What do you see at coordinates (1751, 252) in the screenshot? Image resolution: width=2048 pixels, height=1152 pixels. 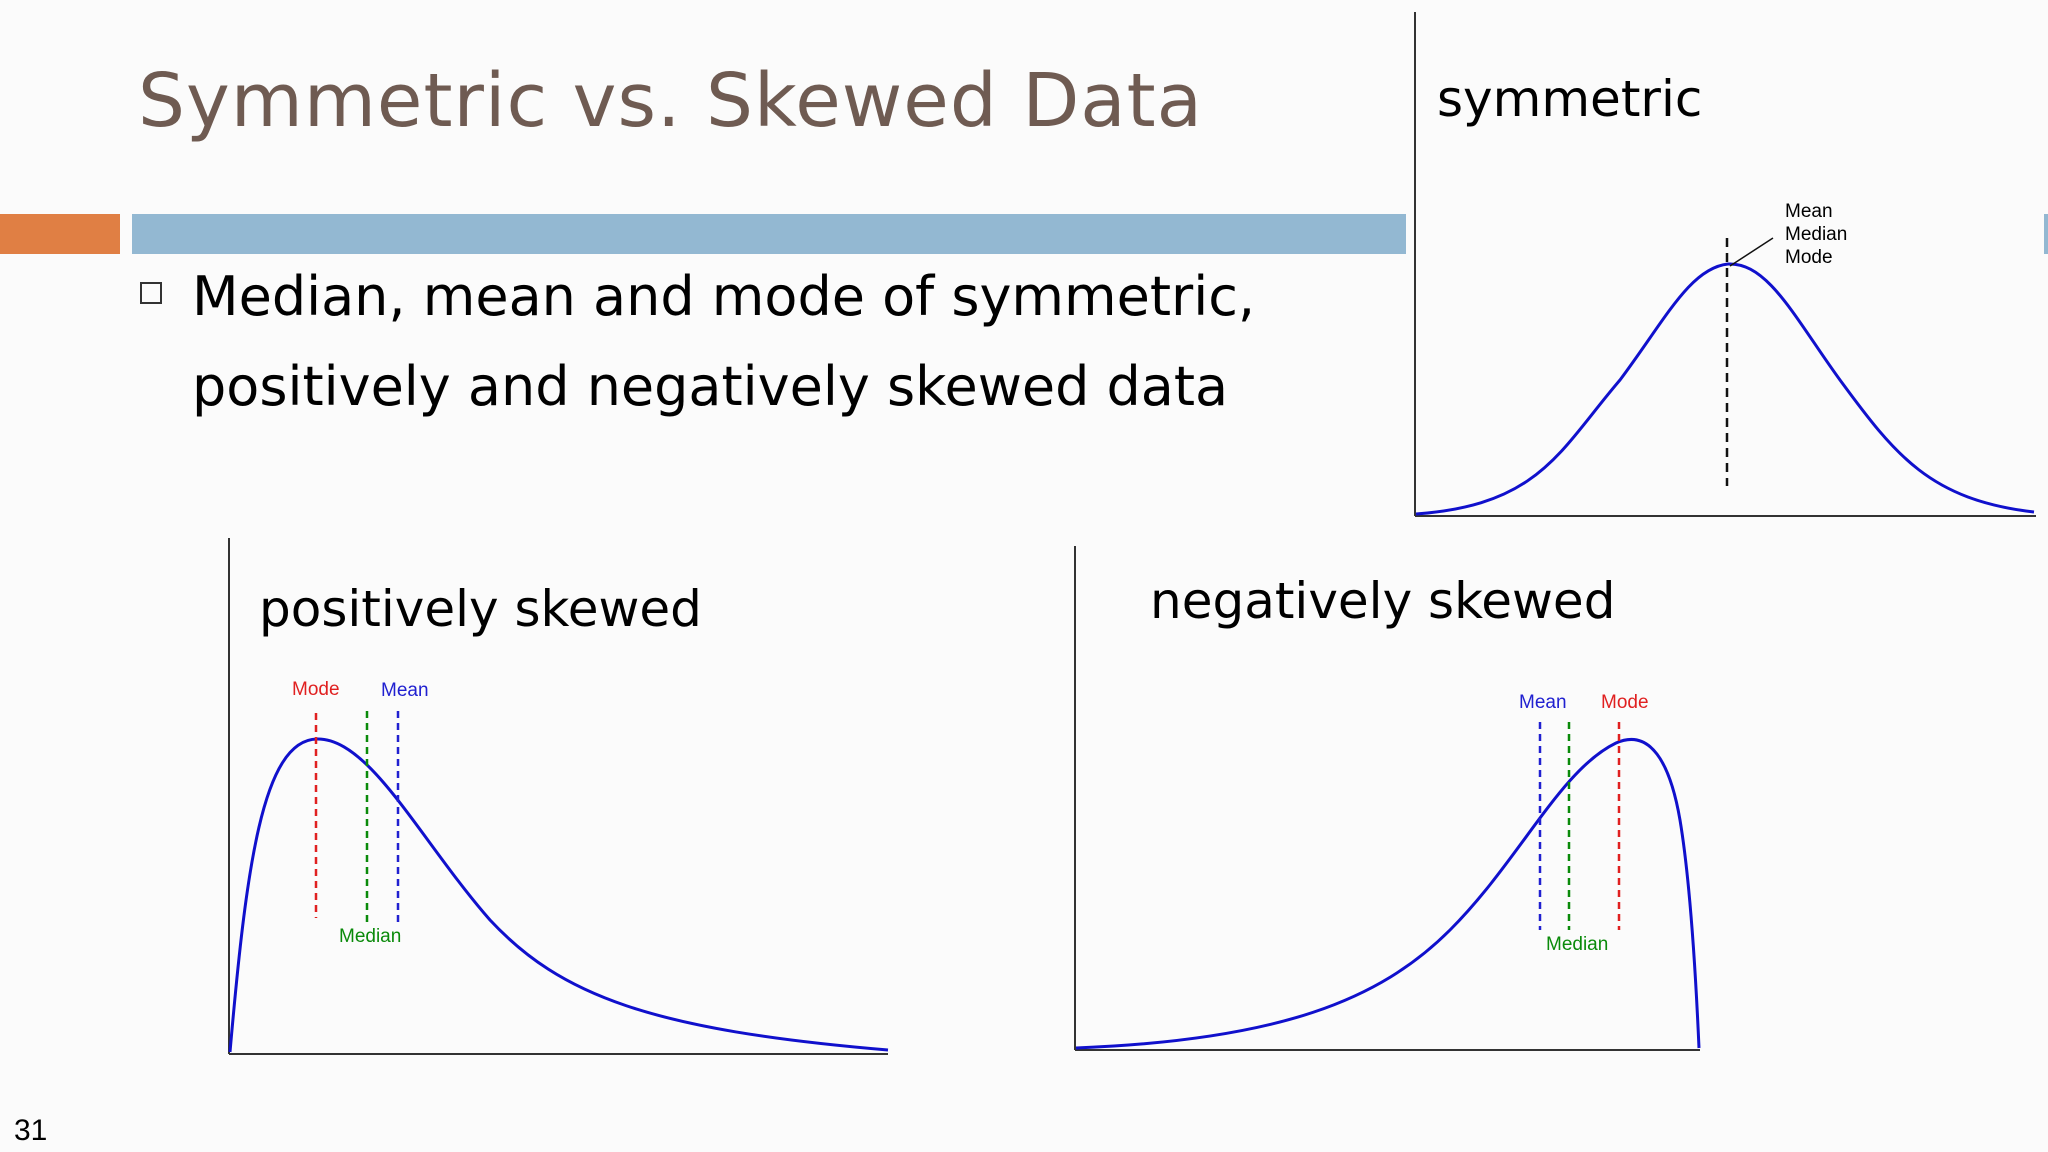 I see `symmetric-label-pointer` at bounding box center [1751, 252].